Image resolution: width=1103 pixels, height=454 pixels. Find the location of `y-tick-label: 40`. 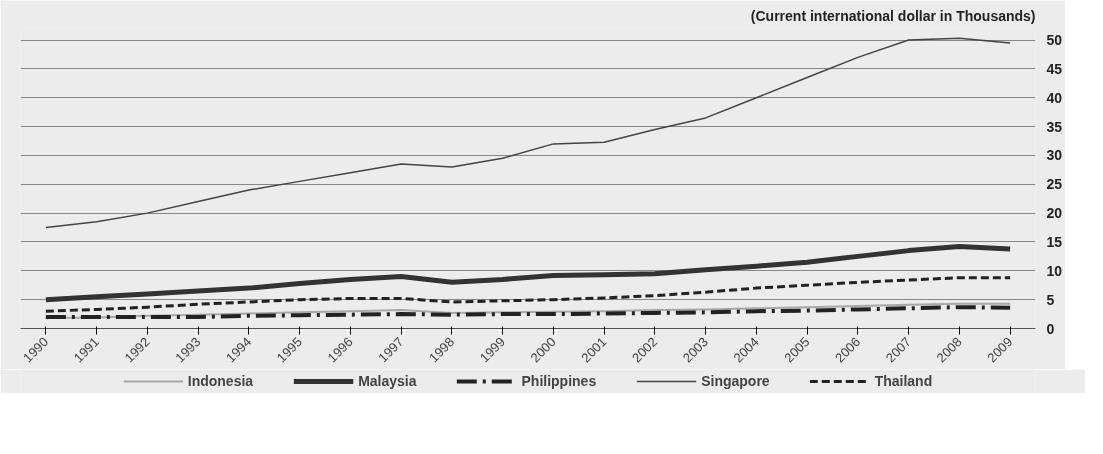

y-tick-label: 40 is located at coordinates (1054, 97).